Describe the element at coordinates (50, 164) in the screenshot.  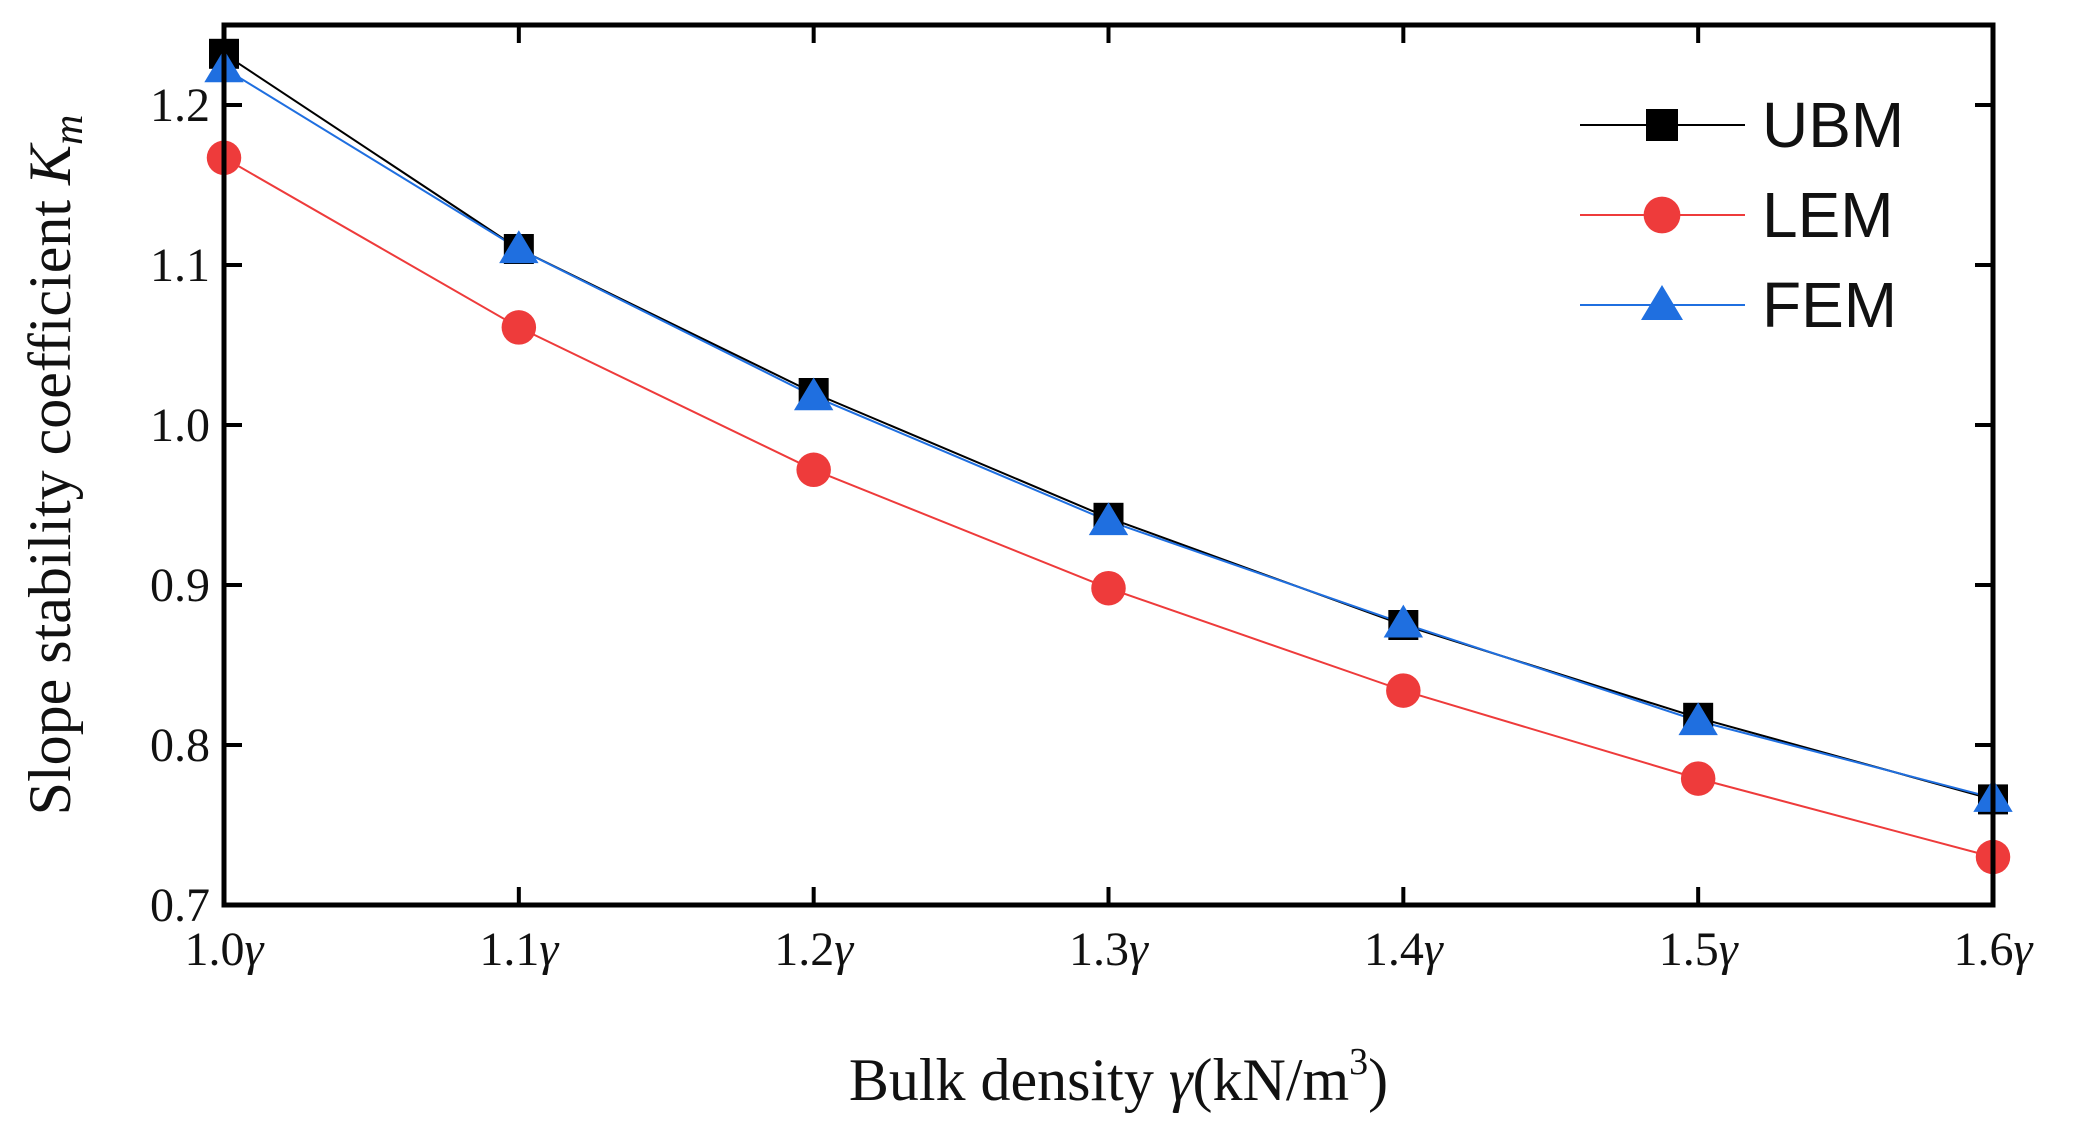
I see `y-axis-symbol: K` at that location.